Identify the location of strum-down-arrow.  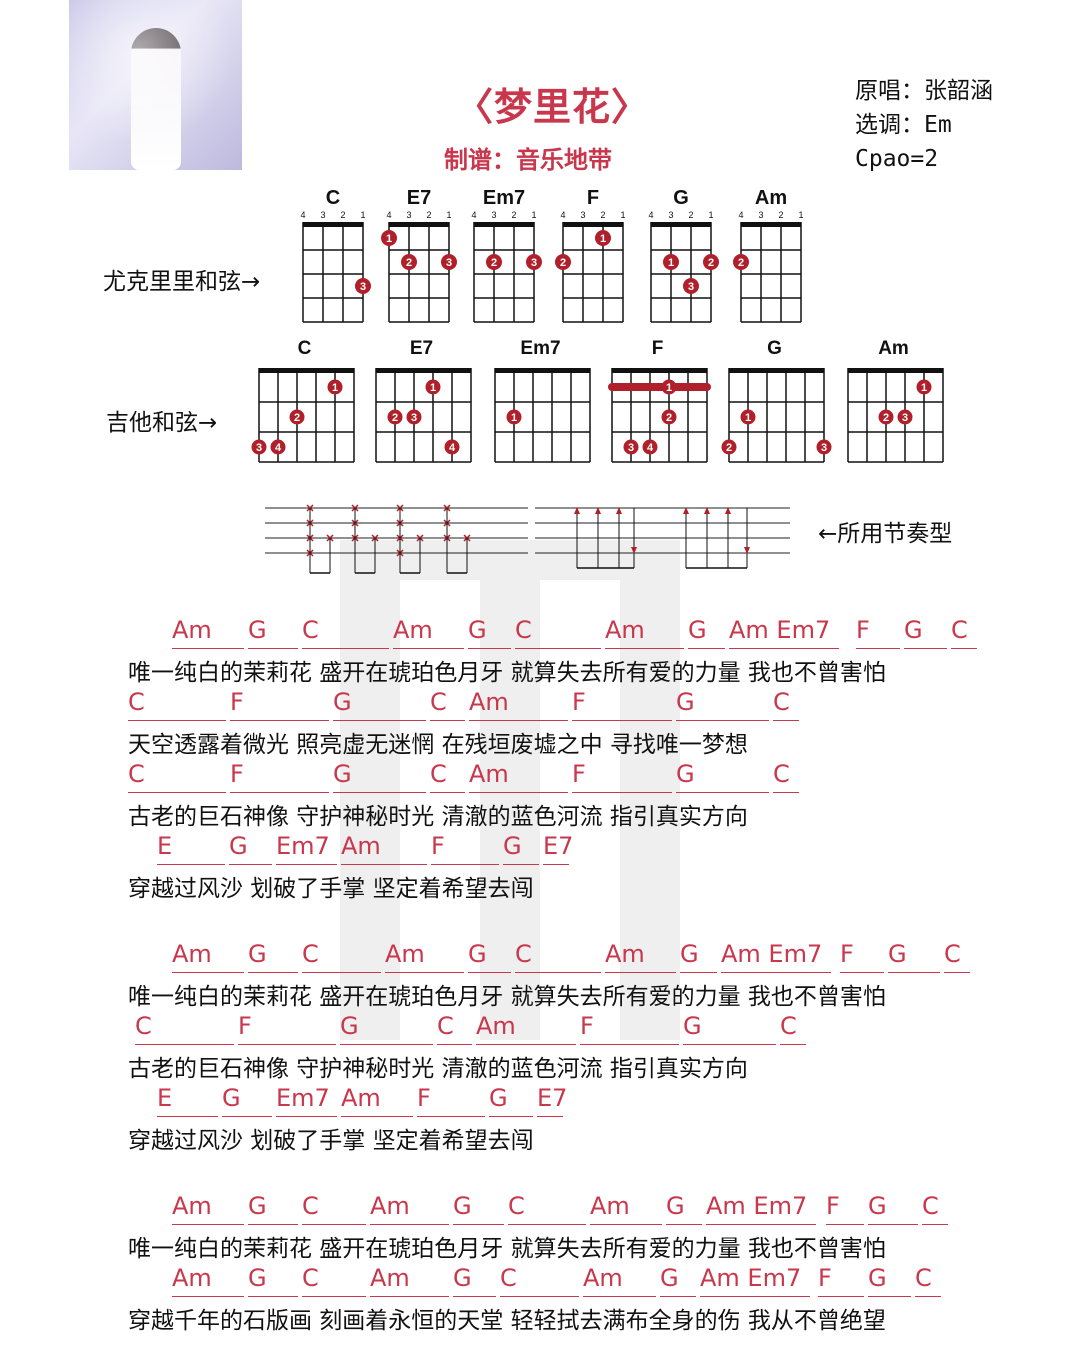
(747, 538).